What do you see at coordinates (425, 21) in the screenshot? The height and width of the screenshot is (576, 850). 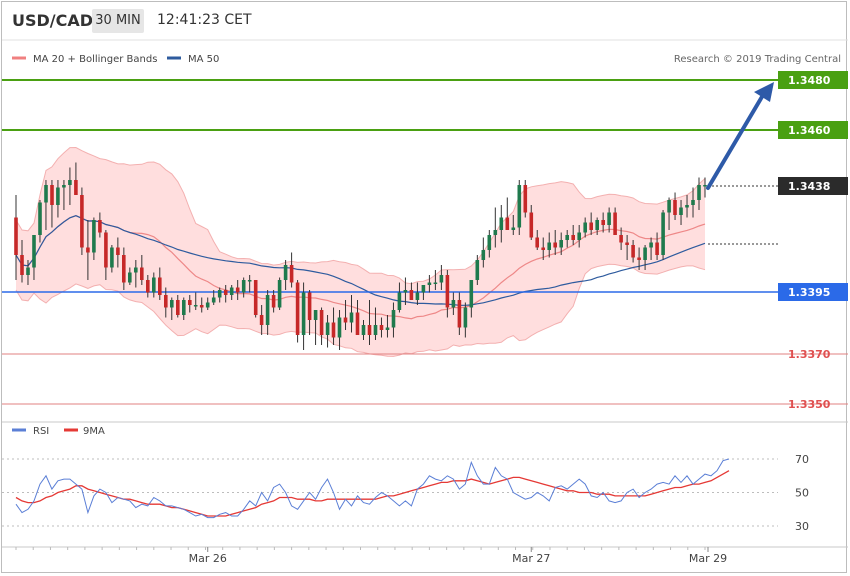 I see `chart-header: USD/CAD 30 MIN 12:41:23 CET` at bounding box center [425, 21].